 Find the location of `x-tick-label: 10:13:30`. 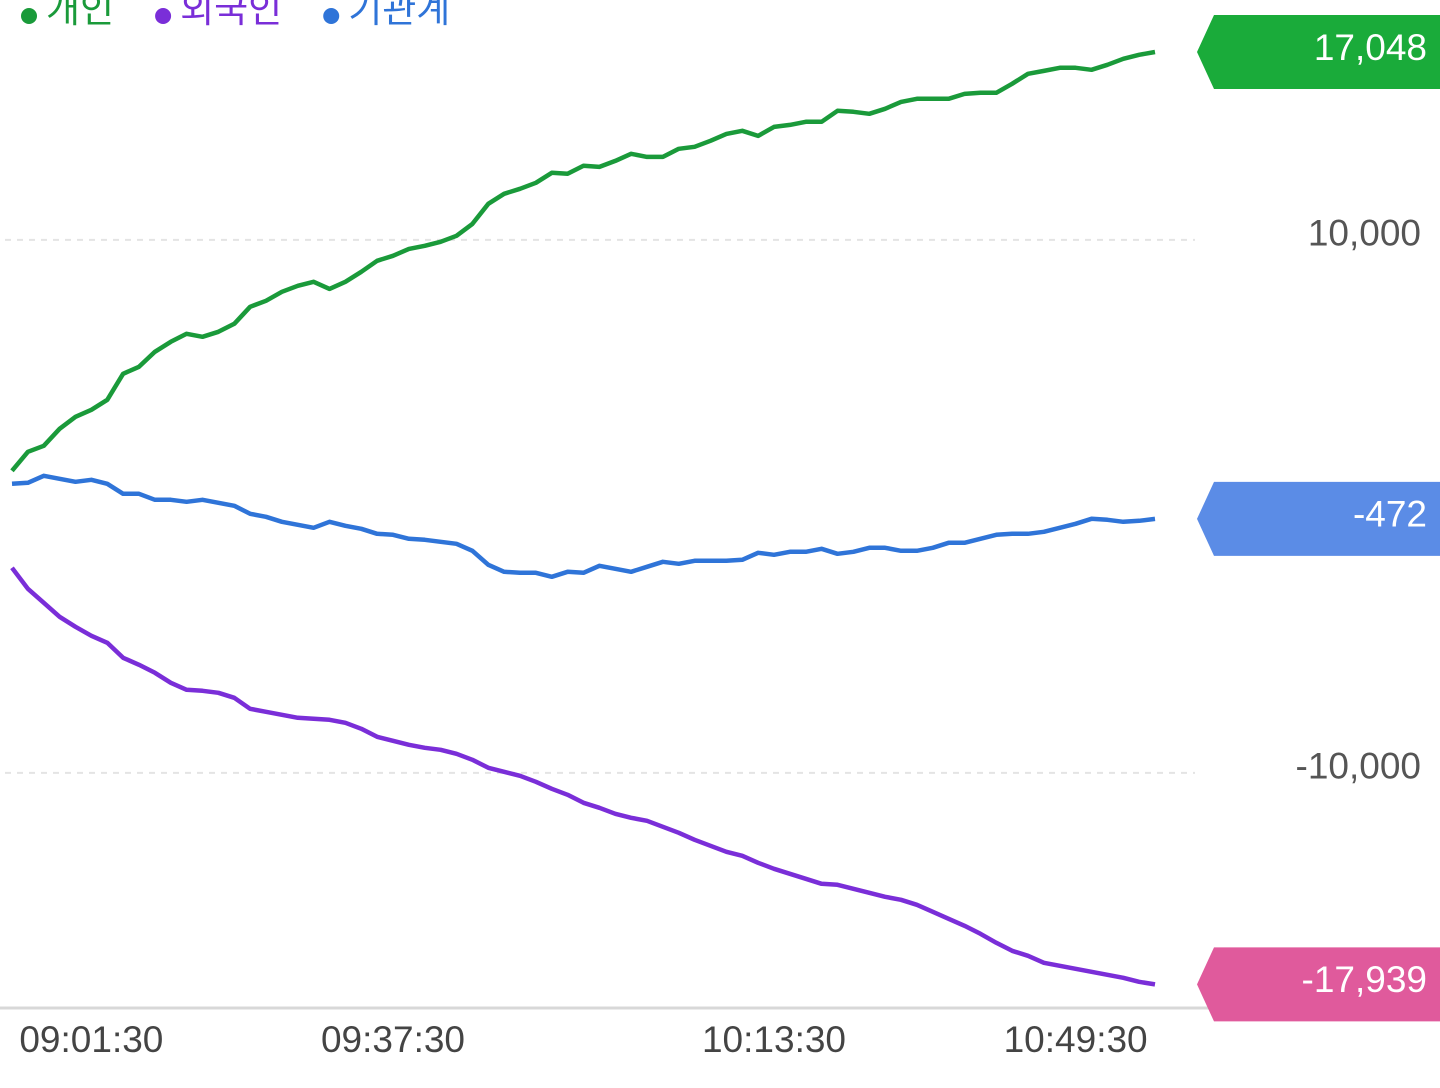

x-tick-label: 10:13:30 is located at coordinates (774, 1039).